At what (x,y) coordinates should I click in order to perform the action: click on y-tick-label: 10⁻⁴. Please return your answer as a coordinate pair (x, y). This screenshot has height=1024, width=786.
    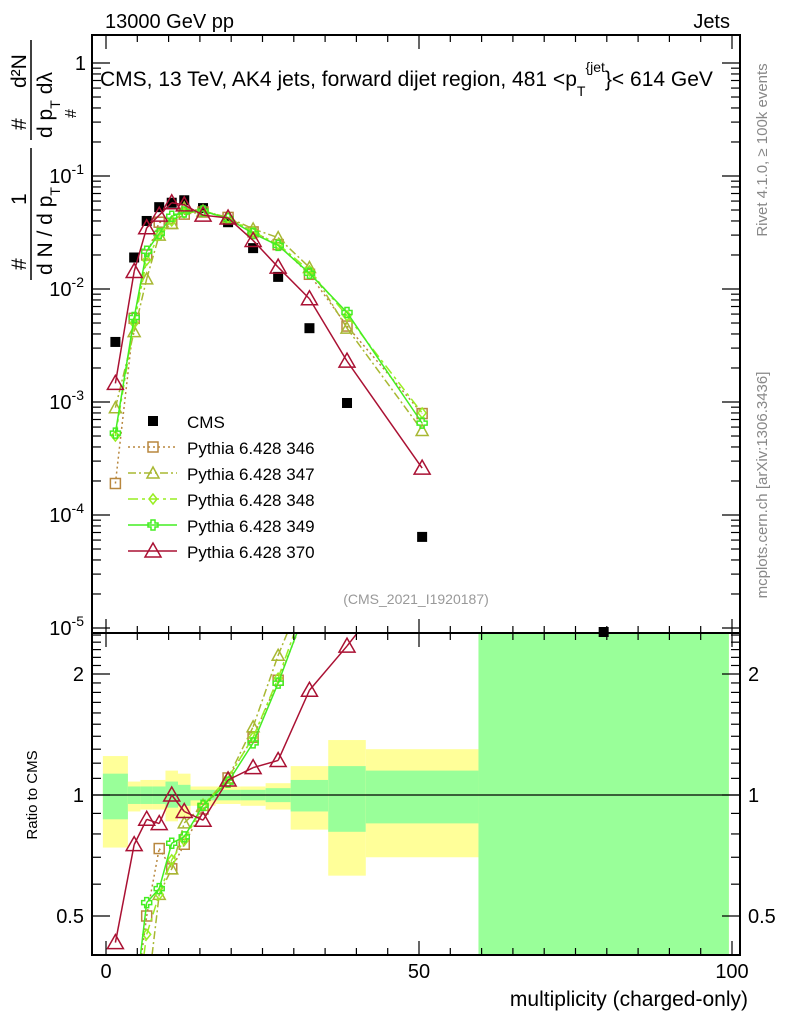
    Looking at the image, I should click on (66, 513).